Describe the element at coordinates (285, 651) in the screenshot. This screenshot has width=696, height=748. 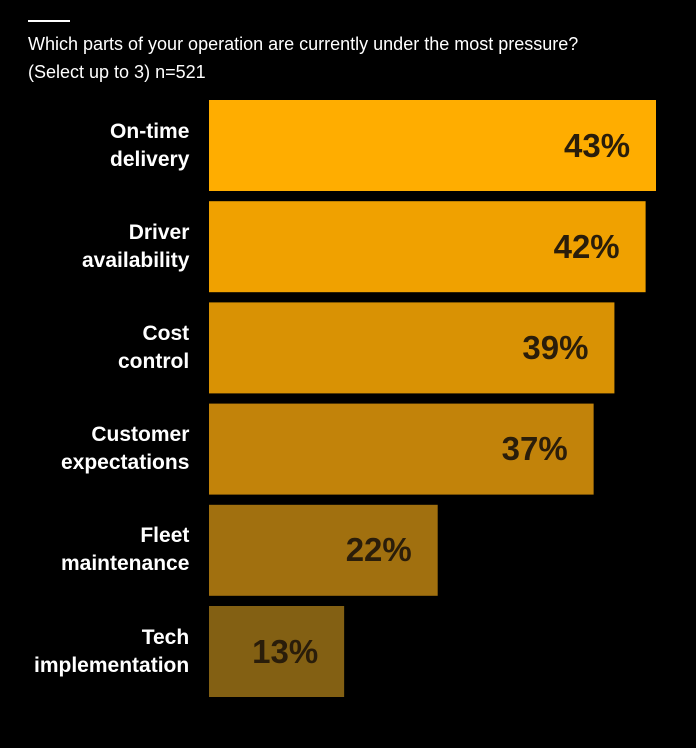
I see `value-label: 13%` at that location.